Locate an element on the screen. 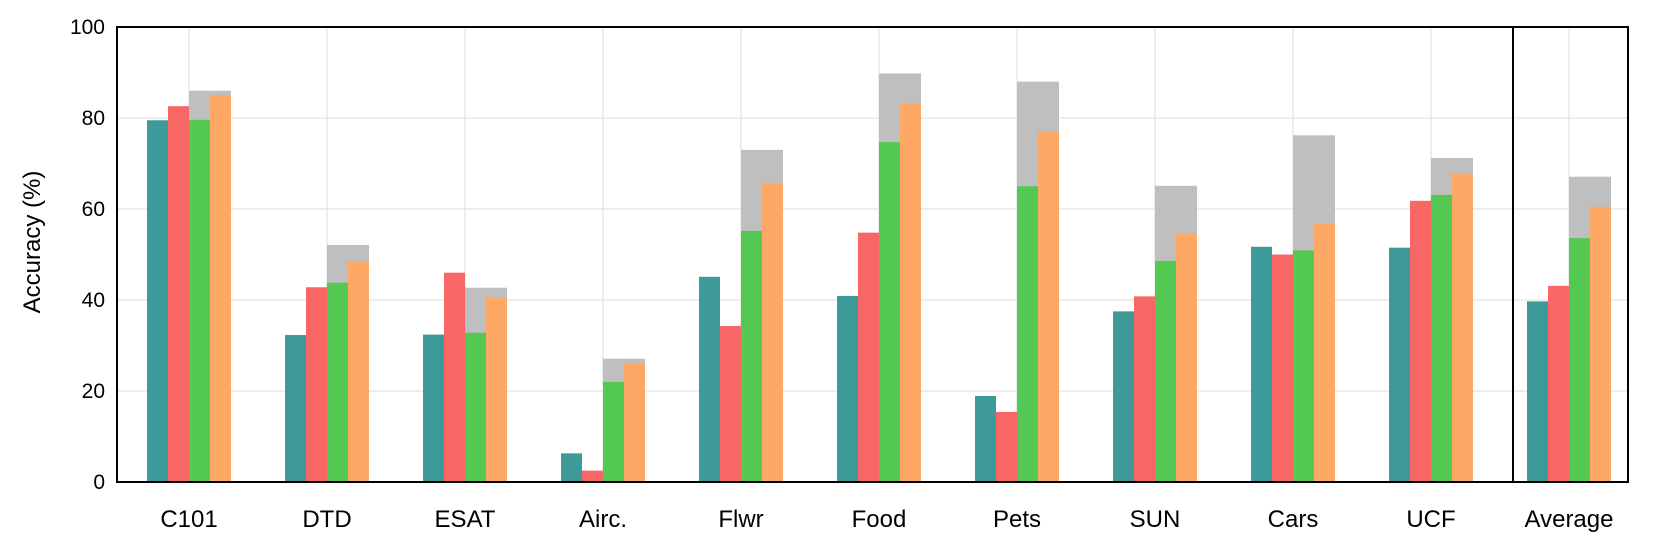 The width and height of the screenshot is (1661, 554). y-tick-label: 60 is located at coordinates (93, 209).